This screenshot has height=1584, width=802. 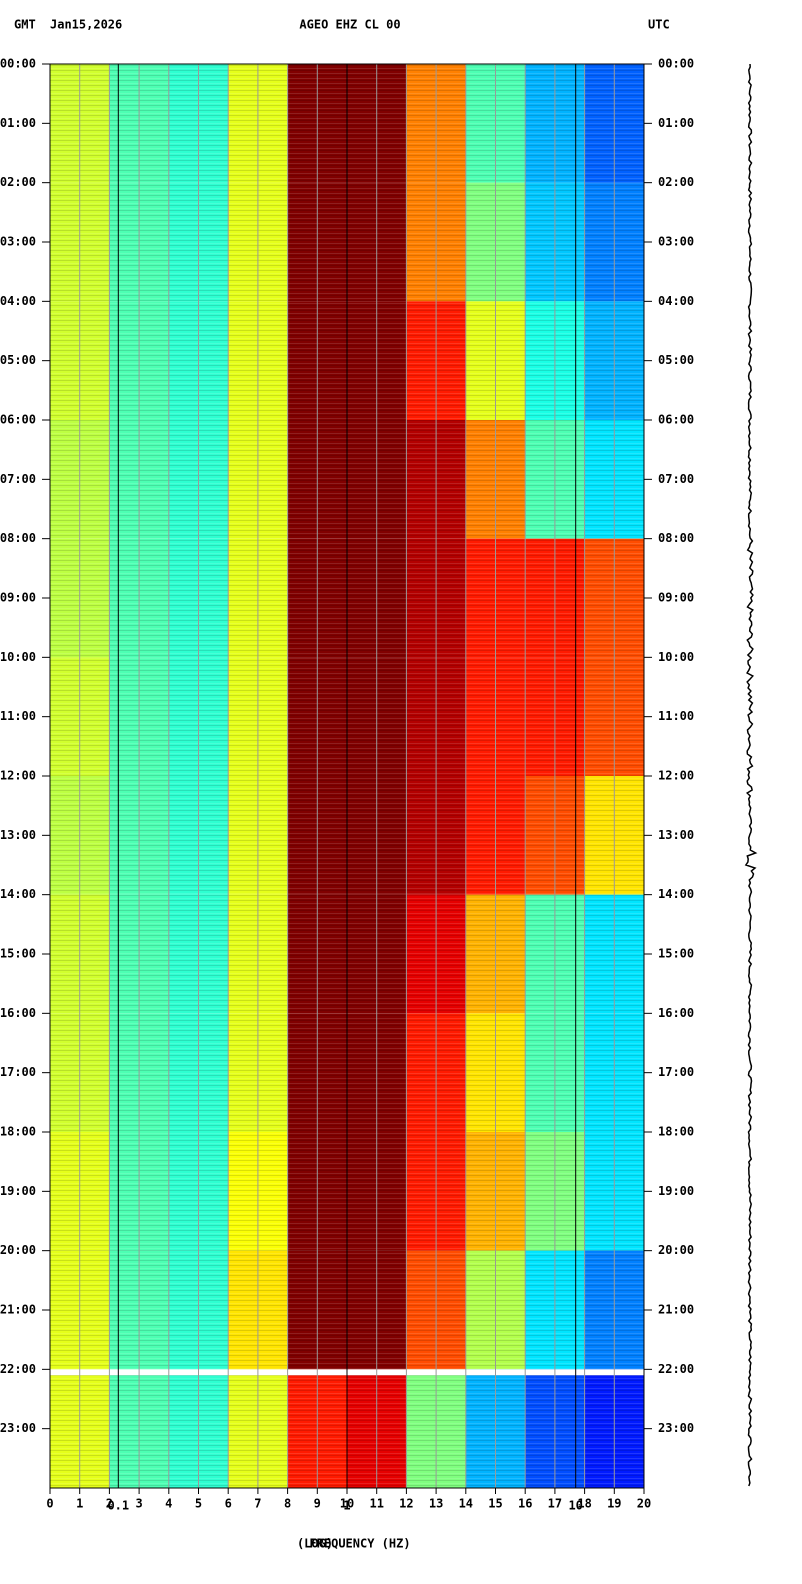 I want to click on y-tick-label: 11:00, so click(x=18, y=716).